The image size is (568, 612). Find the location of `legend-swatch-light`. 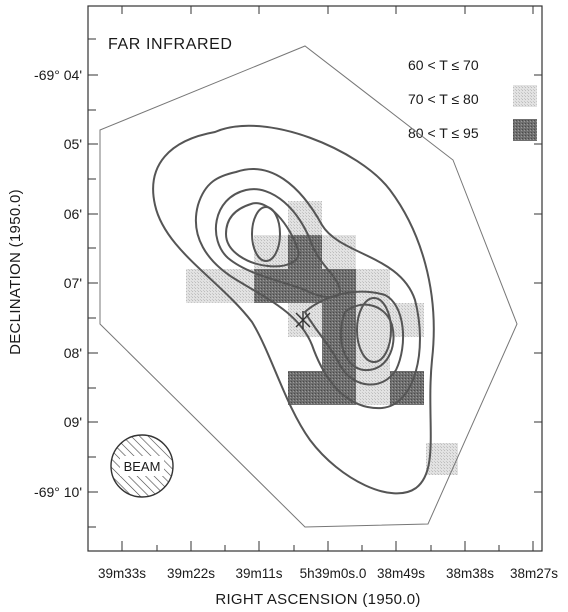

legend-swatch-light is located at coordinates (525, 96).